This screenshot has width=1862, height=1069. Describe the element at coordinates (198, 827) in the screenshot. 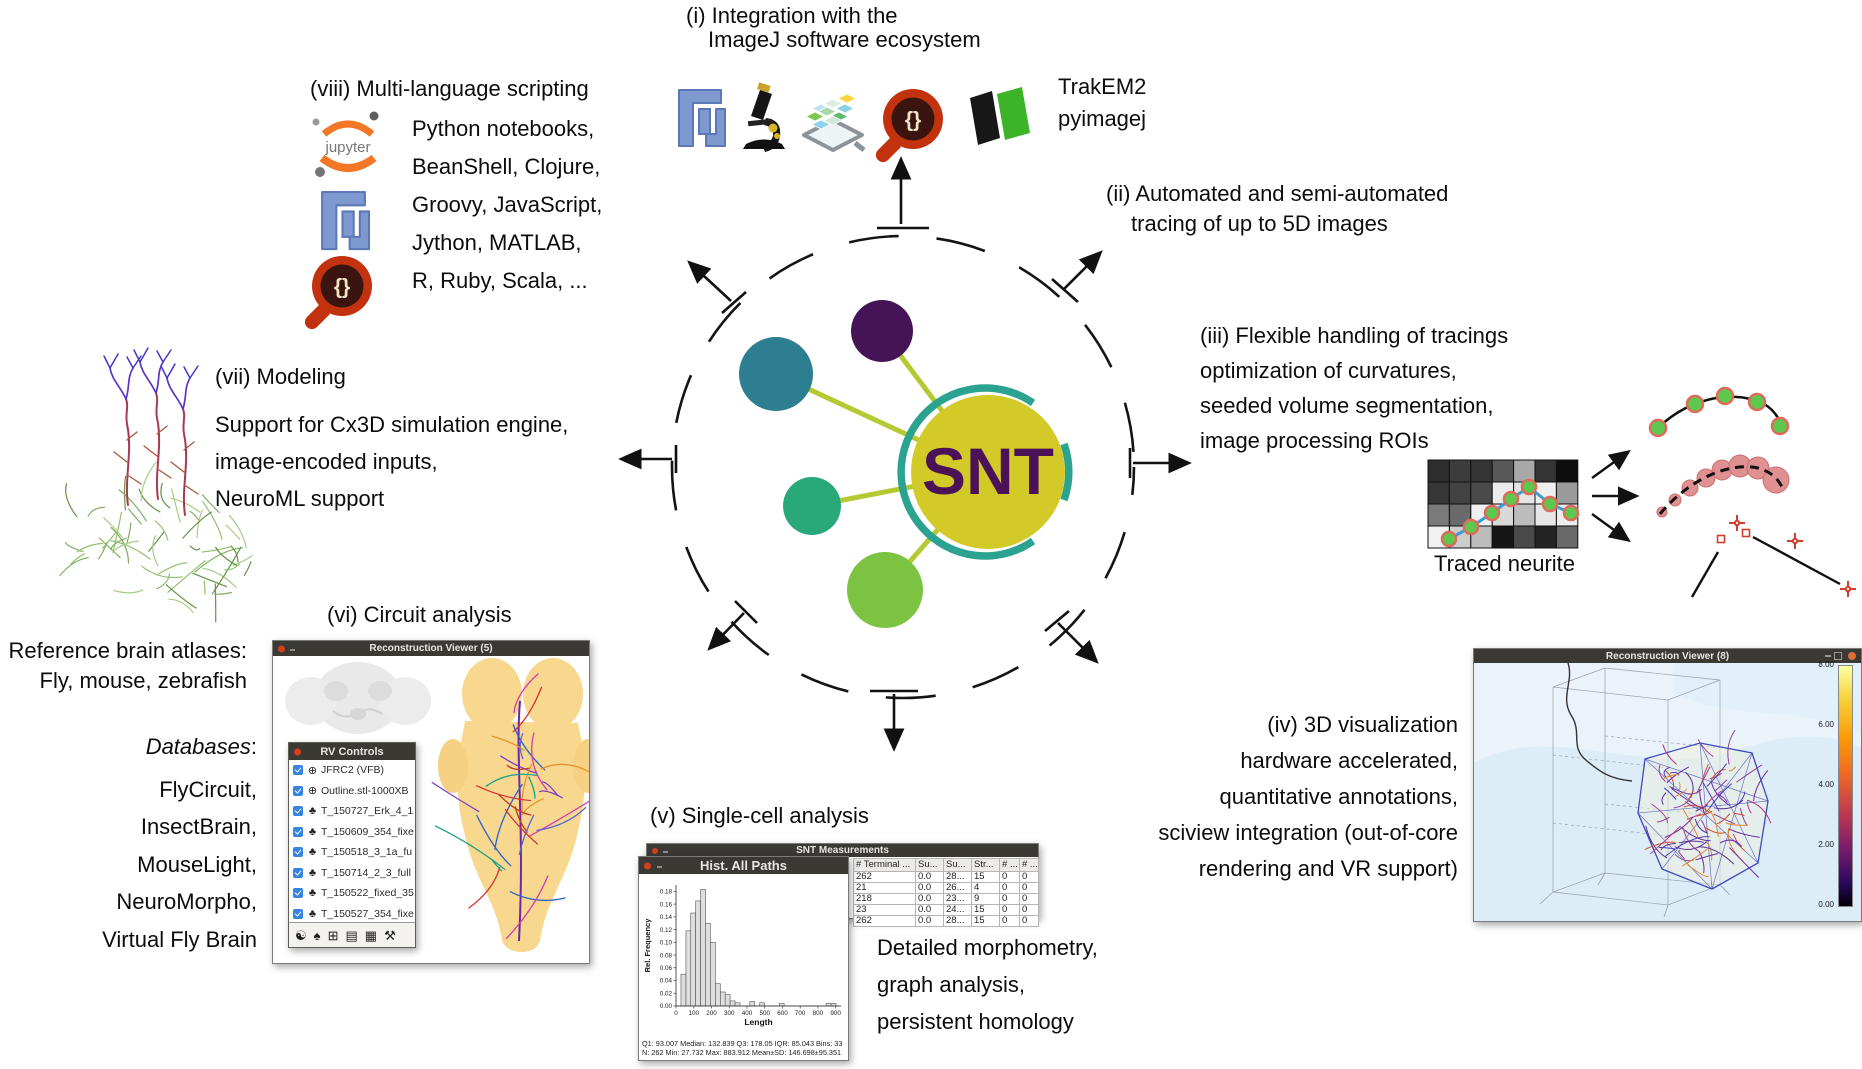

I see `text-line: InsectBrain,` at that location.